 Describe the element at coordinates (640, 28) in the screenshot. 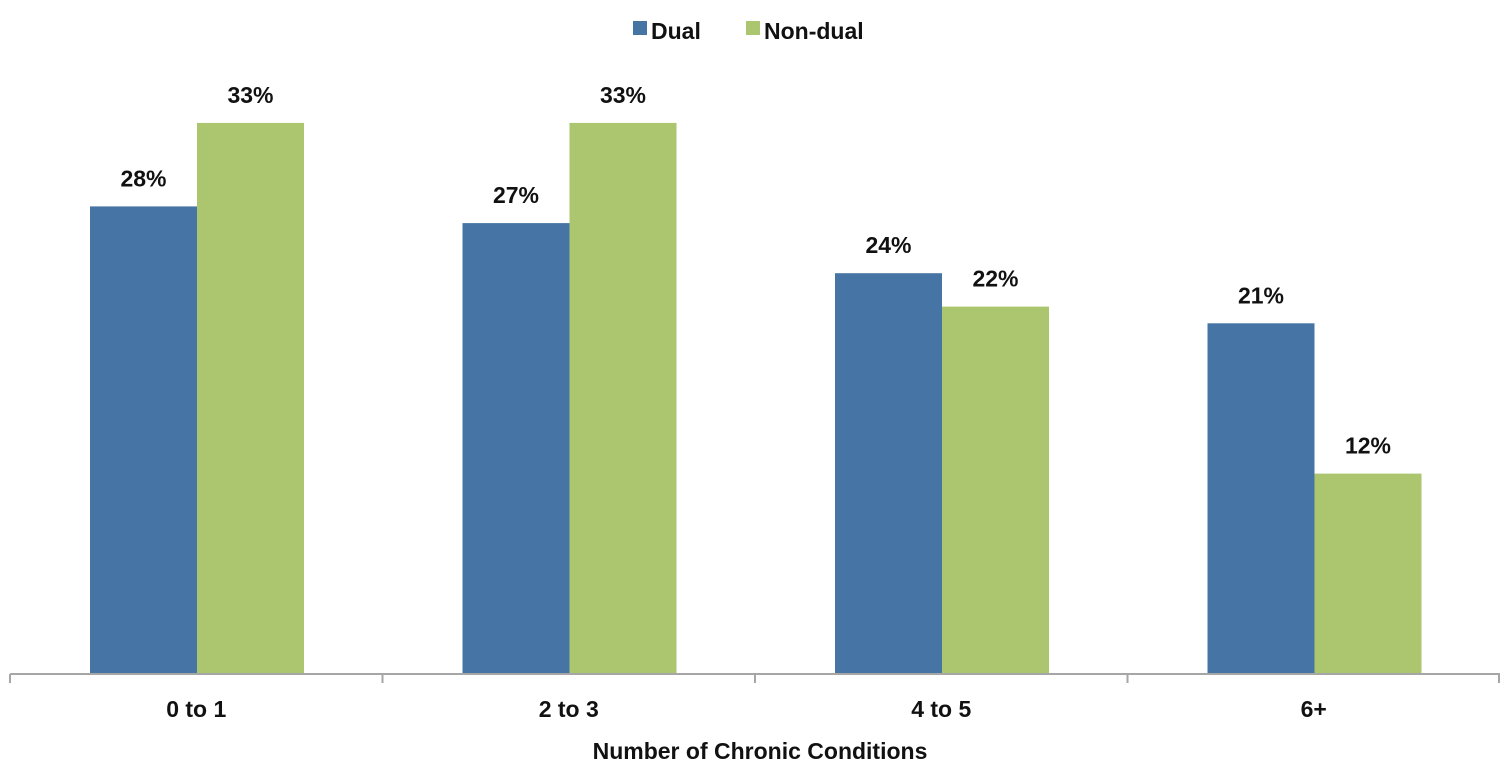

I see `legend-swatch-dual` at that location.